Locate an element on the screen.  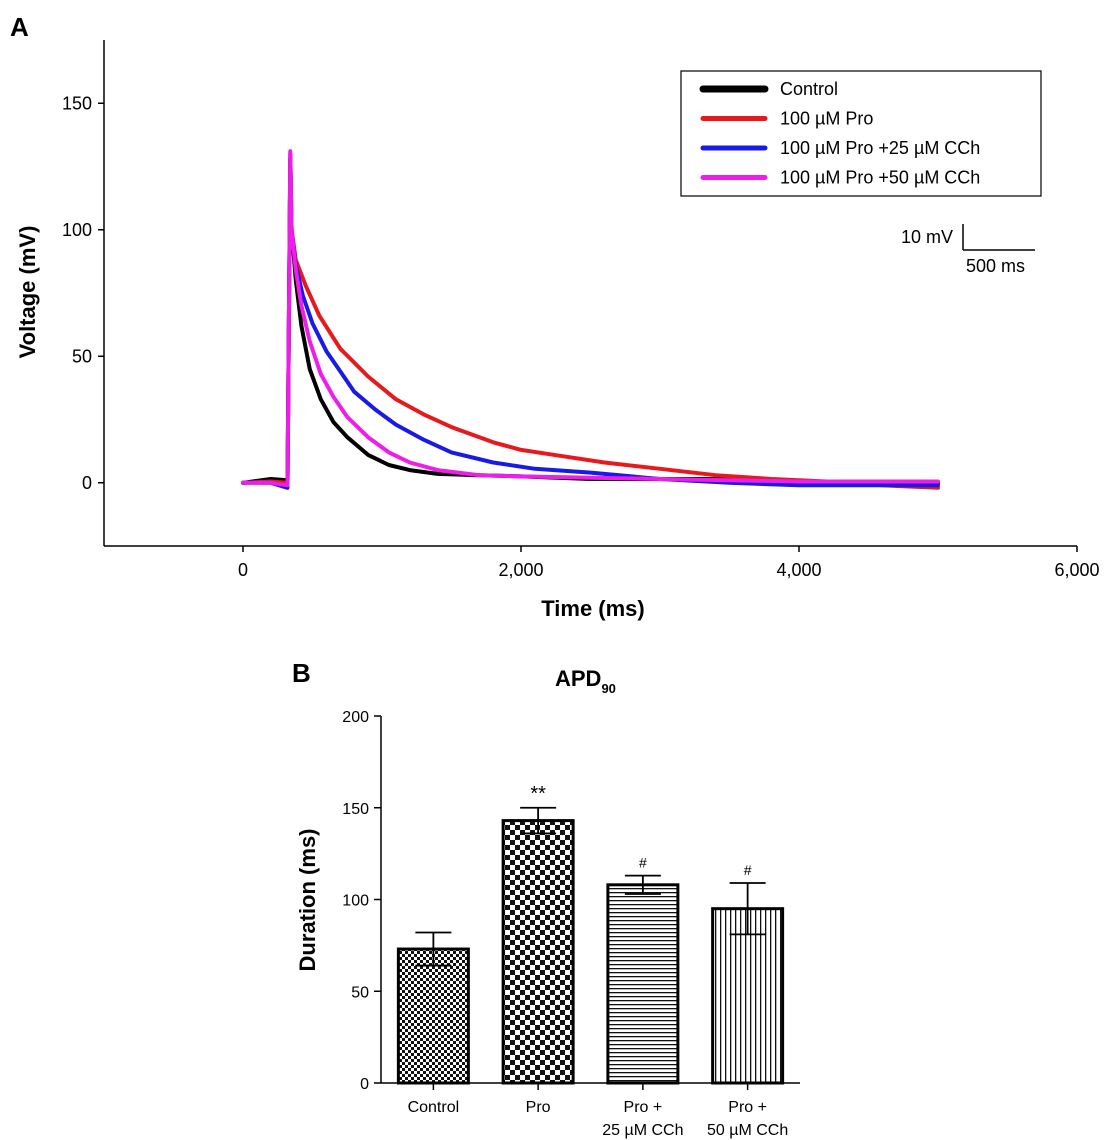
scale-bar-voltage-label: 10 mV is located at coordinates (927, 237).